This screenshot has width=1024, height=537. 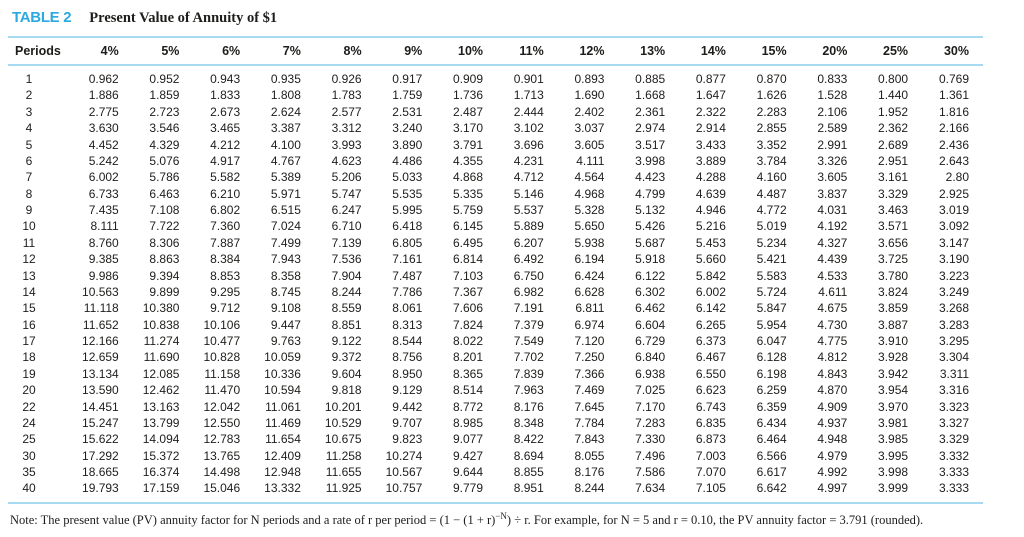 What do you see at coordinates (832, 357) in the screenshot?
I see `value-cell: 4.812` at bounding box center [832, 357].